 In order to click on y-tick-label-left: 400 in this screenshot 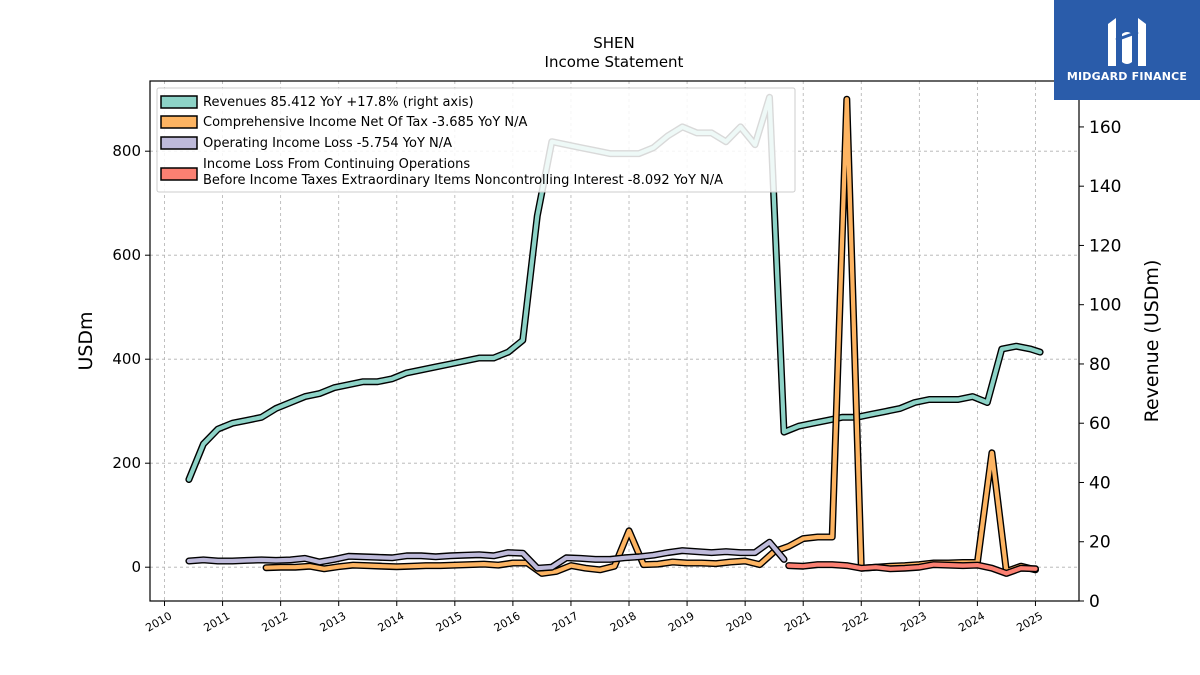, I will do `click(126, 359)`.